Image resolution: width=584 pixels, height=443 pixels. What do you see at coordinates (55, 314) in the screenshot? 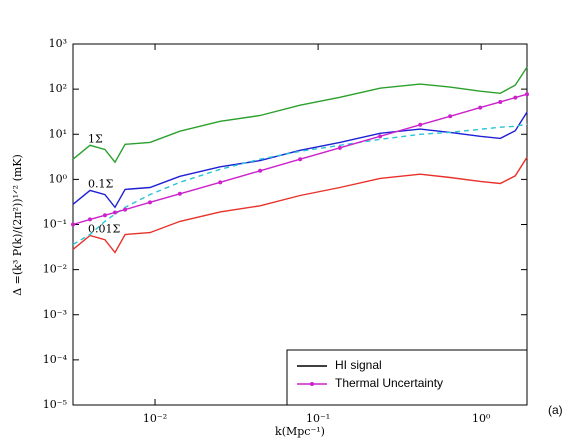
I see `y-tick-label: 10⁻³` at bounding box center [55, 314].